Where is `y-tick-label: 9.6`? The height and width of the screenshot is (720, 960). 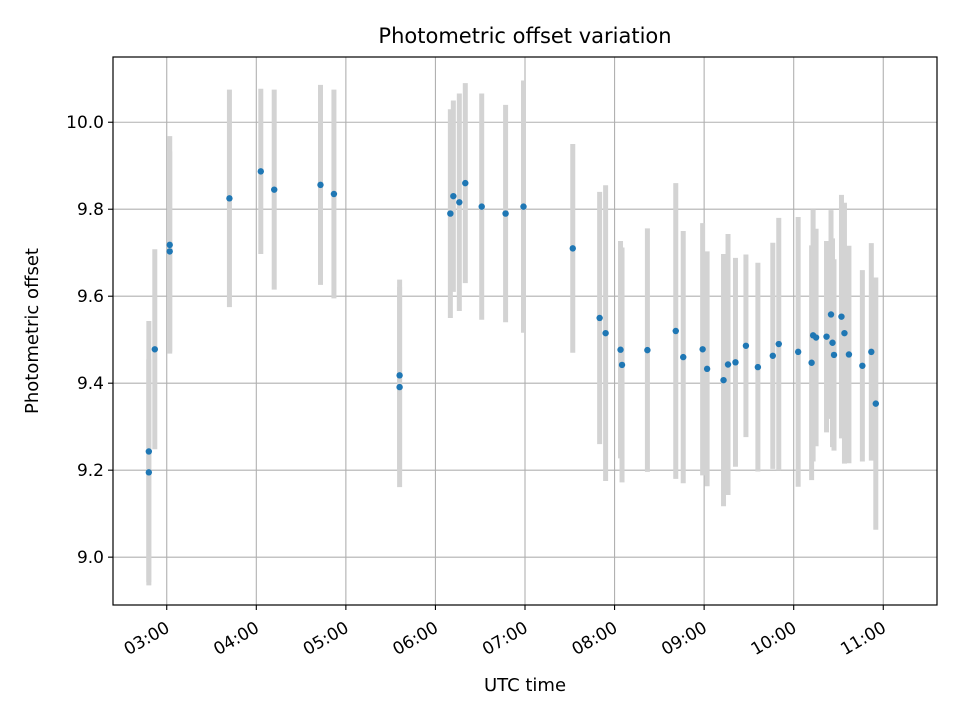
y-tick-label: 9.6 is located at coordinates (90, 297).